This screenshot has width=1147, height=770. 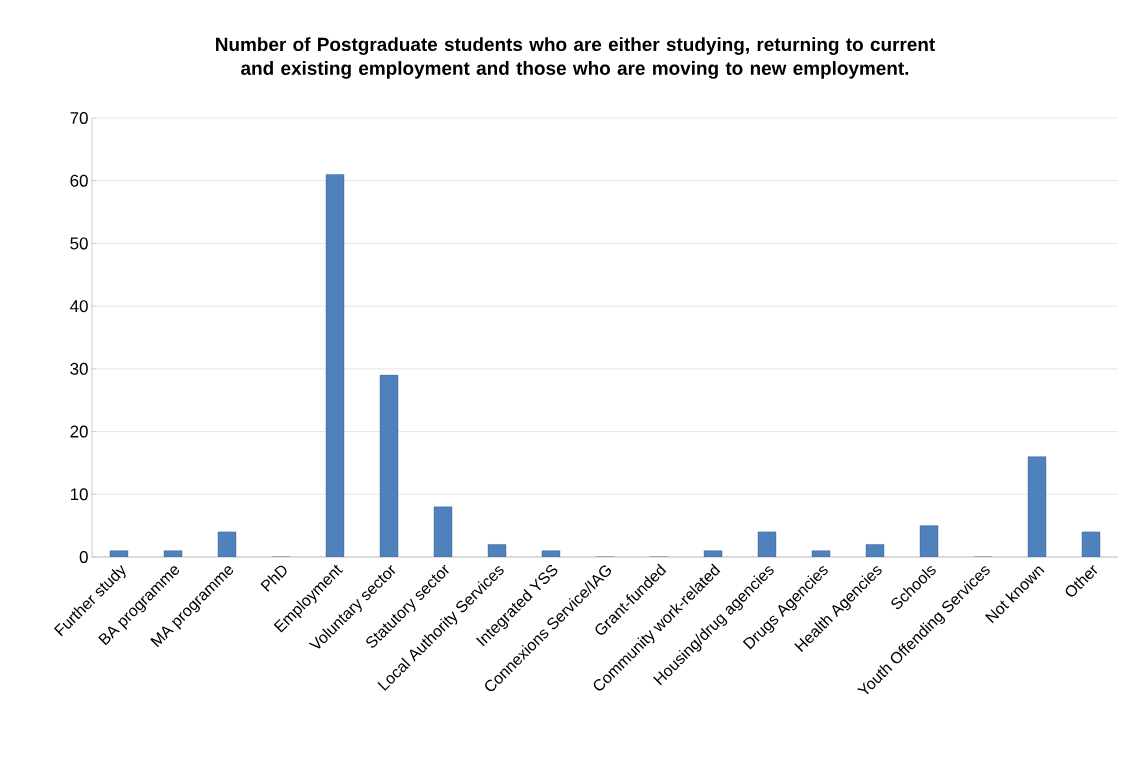 What do you see at coordinates (83, 556) in the screenshot?
I see `y-tick-label: 0` at bounding box center [83, 556].